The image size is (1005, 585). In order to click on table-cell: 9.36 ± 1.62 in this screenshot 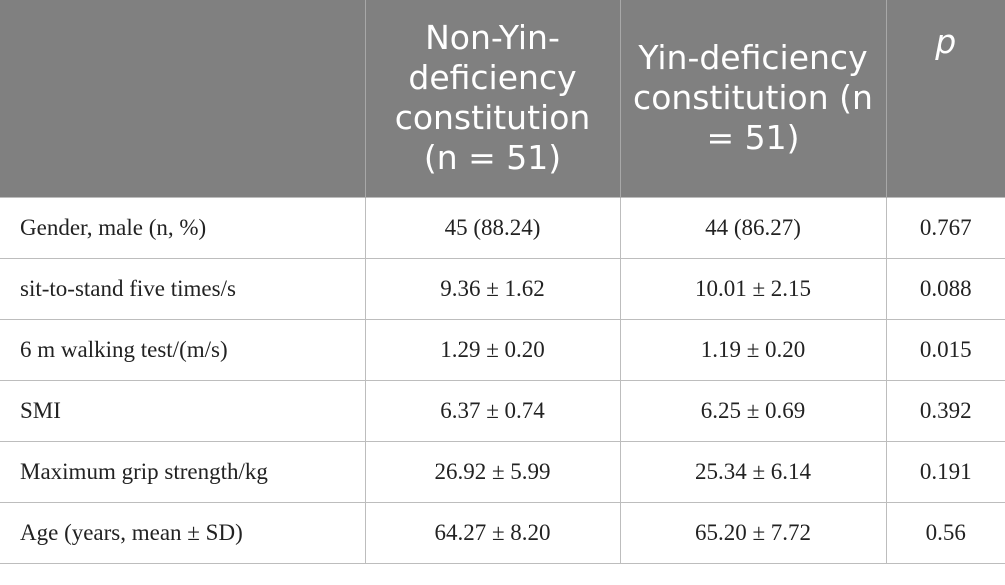, I will do `click(492, 288)`.